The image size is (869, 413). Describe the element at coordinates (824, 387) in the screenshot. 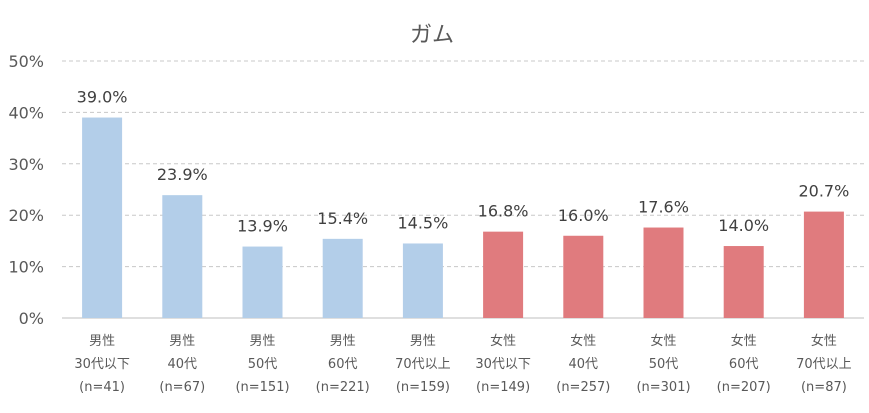

I see `x-tick-label: (n=87)` at that location.